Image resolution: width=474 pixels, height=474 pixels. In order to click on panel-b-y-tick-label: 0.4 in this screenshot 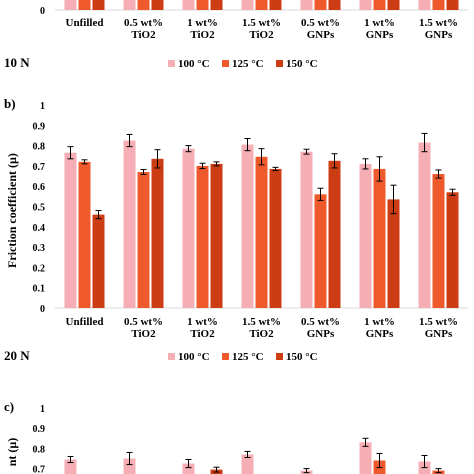, I will do `click(39, 228)`.